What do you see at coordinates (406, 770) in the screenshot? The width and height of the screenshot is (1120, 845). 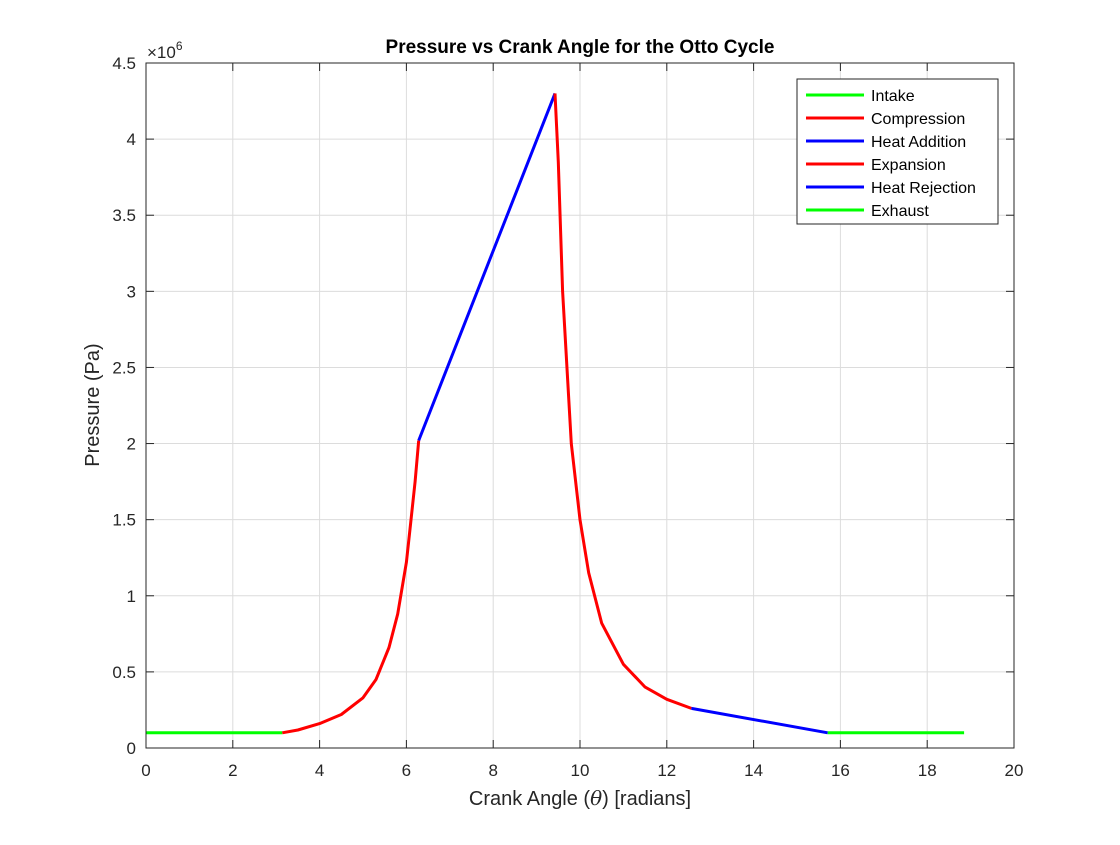 I see `x-tick-label: 6` at bounding box center [406, 770].